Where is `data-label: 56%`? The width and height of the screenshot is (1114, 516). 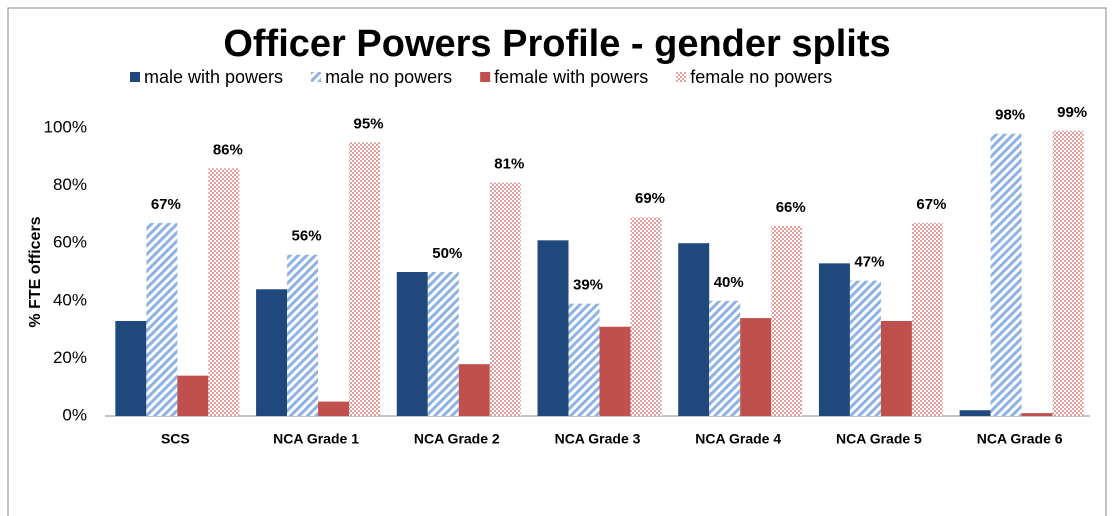 data-label: 56% is located at coordinates (307, 236).